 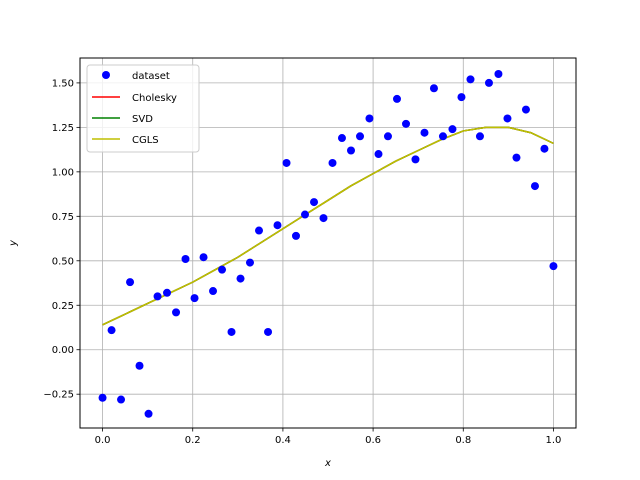 What do you see at coordinates (13, 243) in the screenshot?
I see `y-axis-label: y` at bounding box center [13, 243].